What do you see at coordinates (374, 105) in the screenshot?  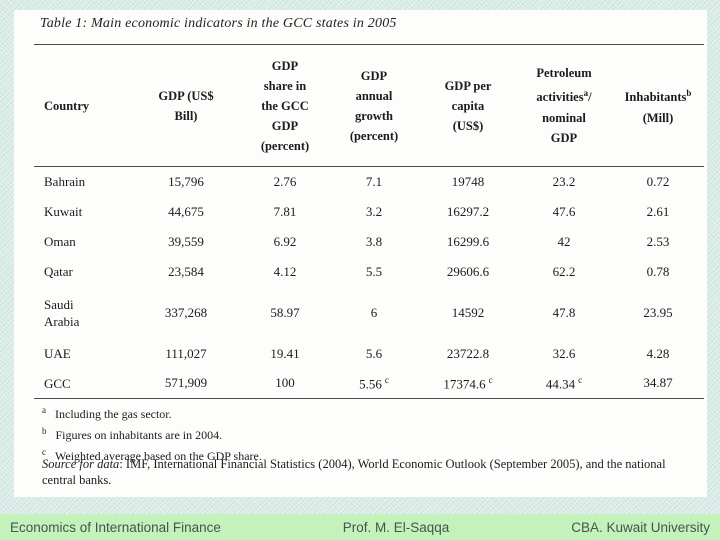 I see `header-gdp-growth: GDP annual growth (percent)` at bounding box center [374, 105].